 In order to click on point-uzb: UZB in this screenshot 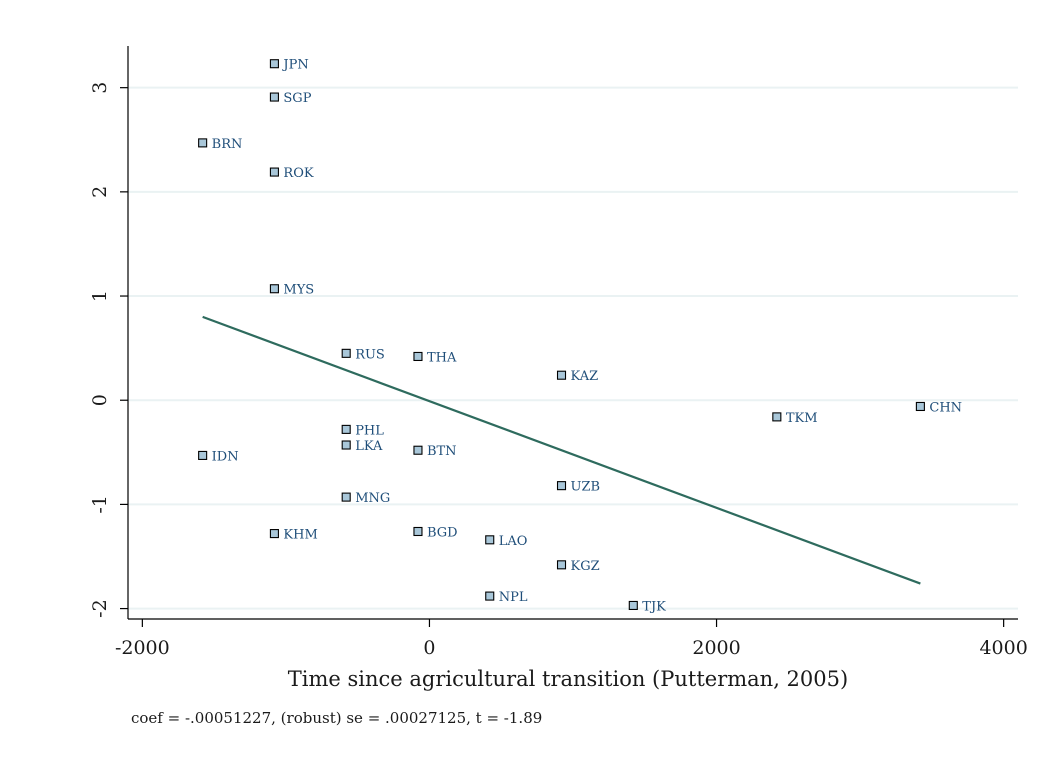, I will do `click(578, 487)`.